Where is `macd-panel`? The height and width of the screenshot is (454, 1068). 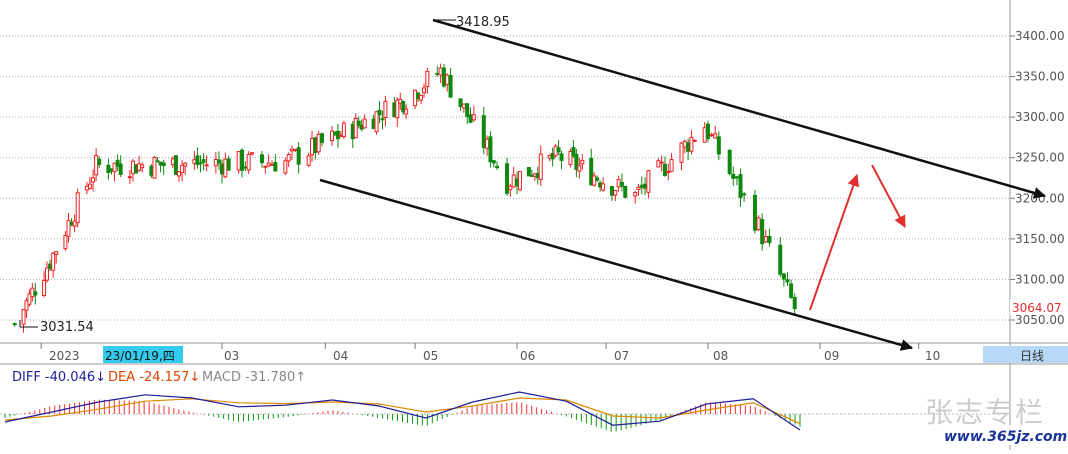
macd-panel is located at coordinates (505, 411).